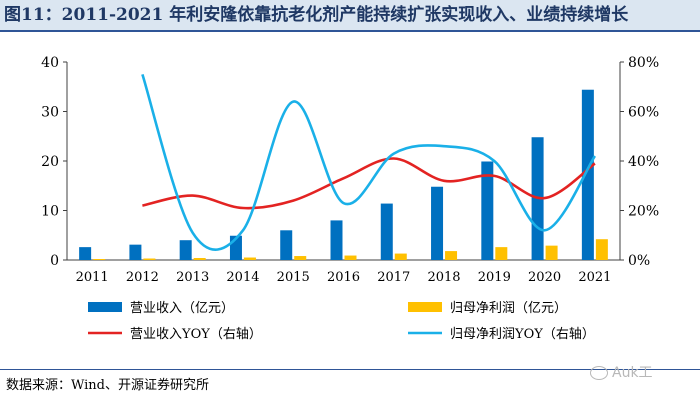 The width and height of the screenshot is (700, 400). Describe the element at coordinates (369, 183) in the screenshot. I see `line-revenue-yoy` at that location.